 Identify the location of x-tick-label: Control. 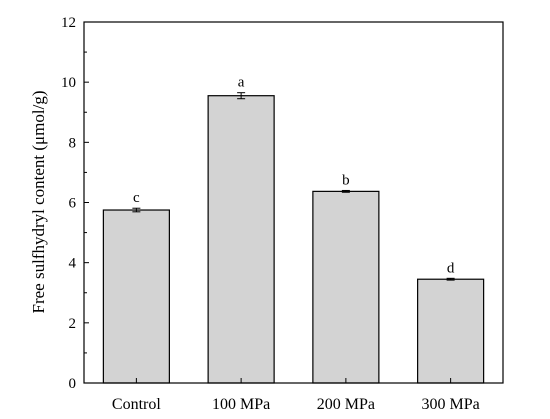
(136, 404).